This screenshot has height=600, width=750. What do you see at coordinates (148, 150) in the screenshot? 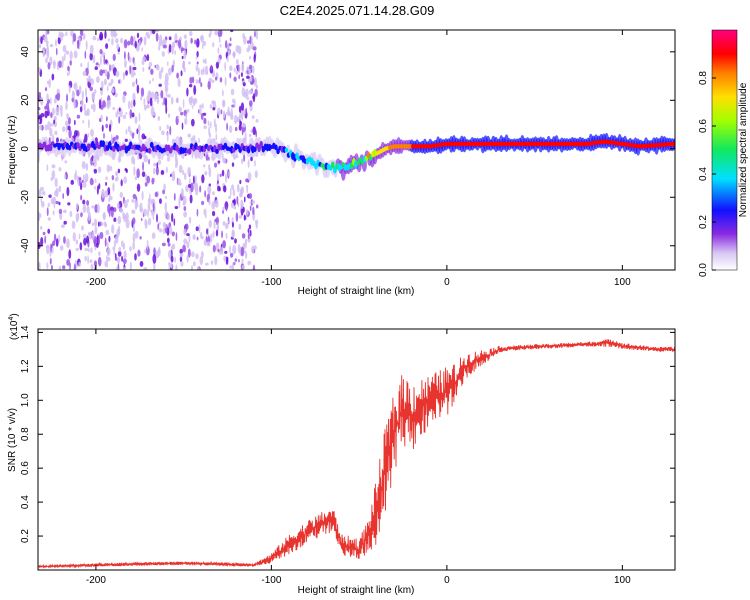
I see `spectrogram-noise-layer` at bounding box center [148, 150].